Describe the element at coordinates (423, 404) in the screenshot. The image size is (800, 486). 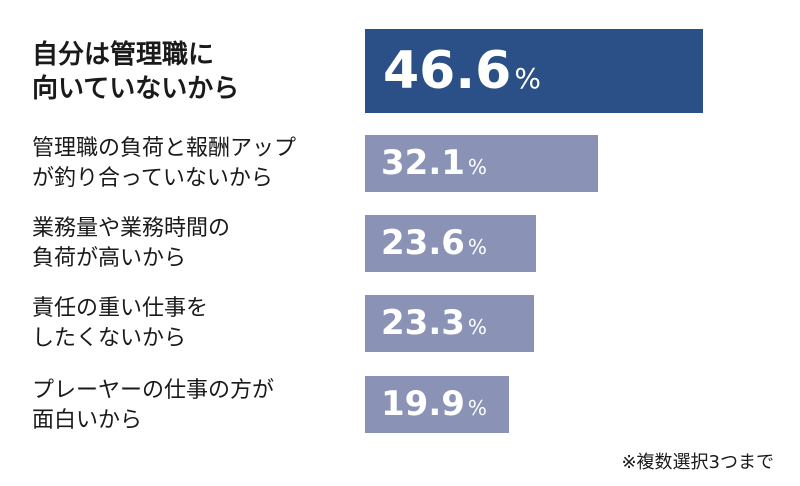
I see `value-number: 19.9` at that location.